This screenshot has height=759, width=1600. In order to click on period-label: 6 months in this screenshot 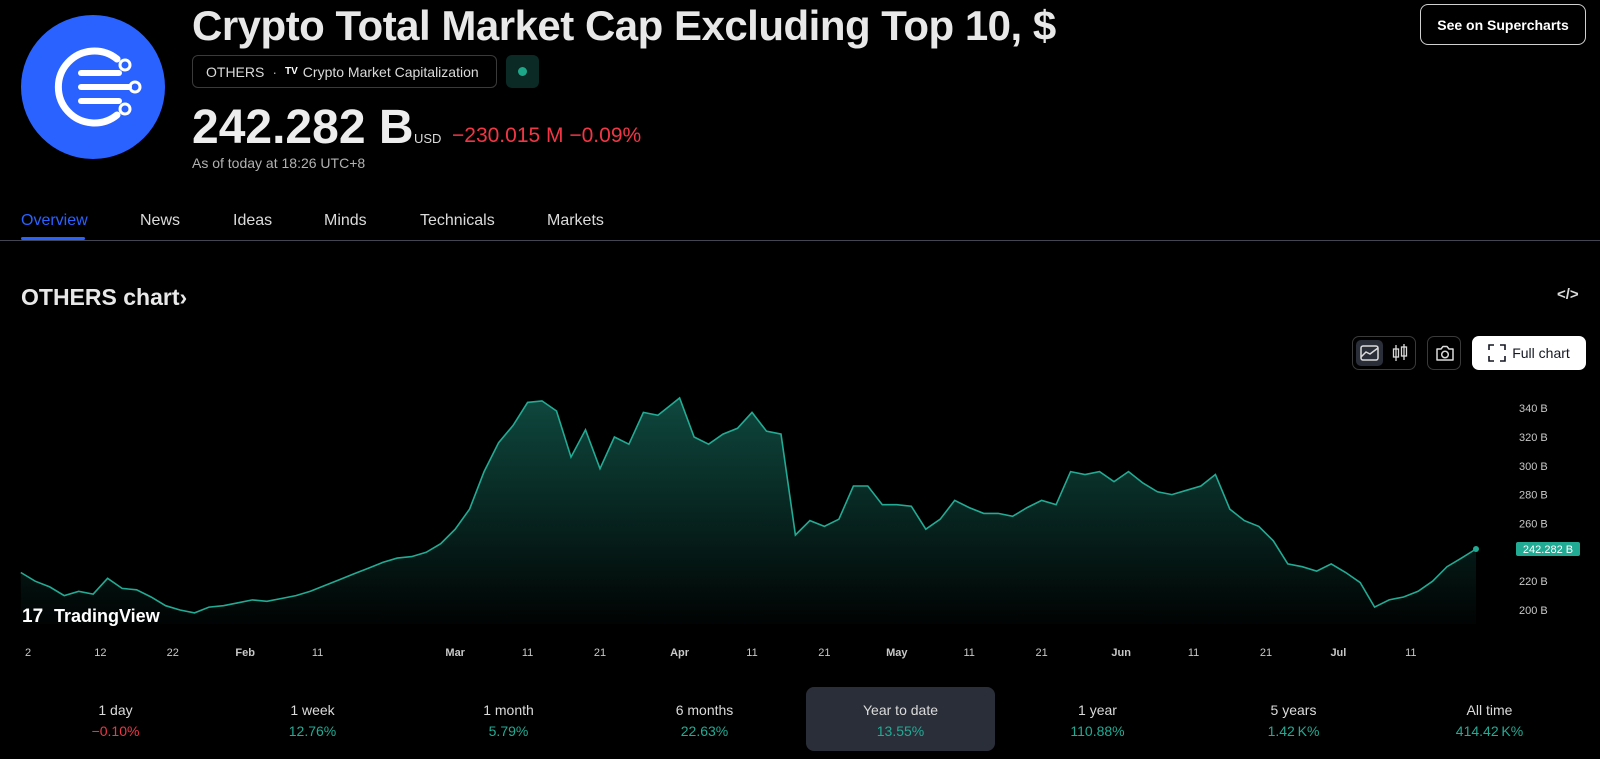, I will do `click(704, 710)`.